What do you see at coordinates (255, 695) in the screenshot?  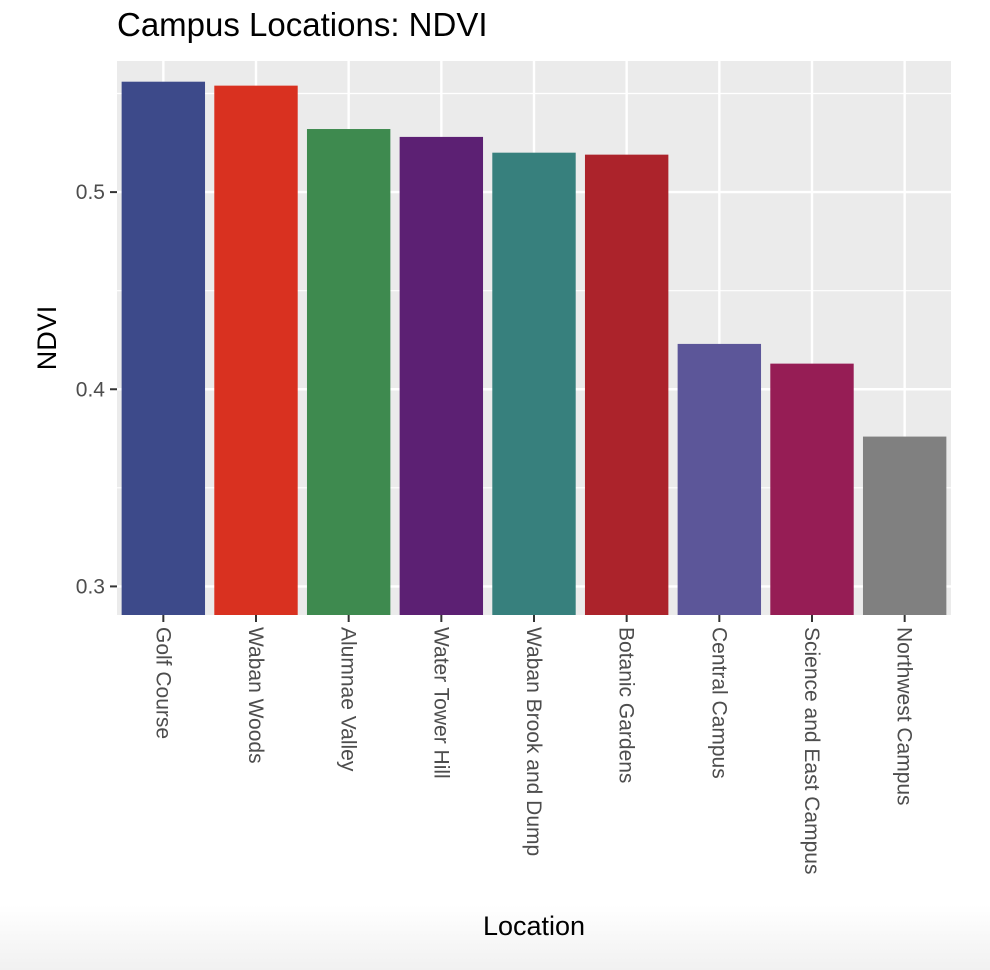 I see `x-tick-label: Waban Woods` at bounding box center [255, 695].